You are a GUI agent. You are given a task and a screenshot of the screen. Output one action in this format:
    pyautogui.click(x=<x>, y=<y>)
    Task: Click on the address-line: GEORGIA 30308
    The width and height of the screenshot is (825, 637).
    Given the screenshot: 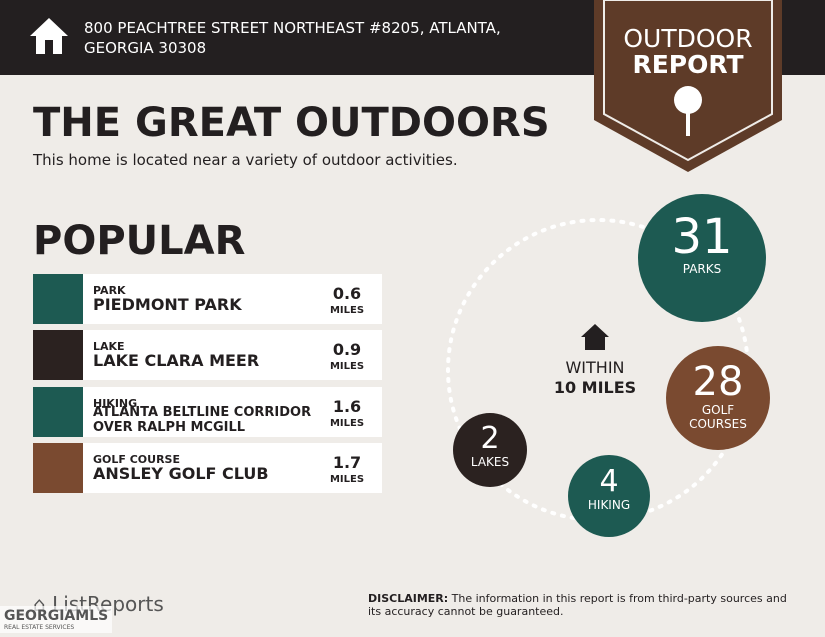 What is the action you would take?
    pyautogui.click(x=145, y=48)
    